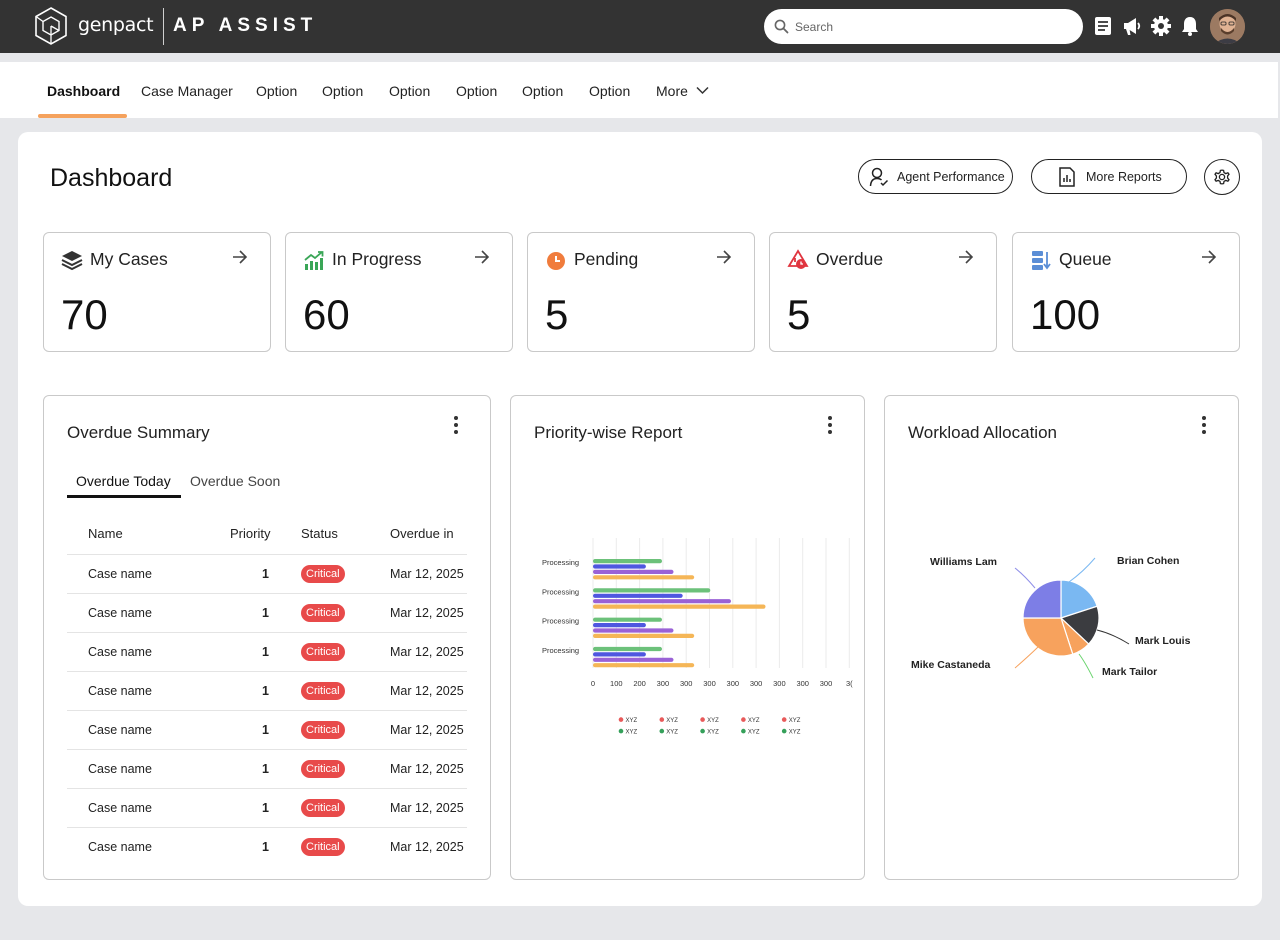 This screenshot has height=940, width=1280. Describe the element at coordinates (1085, 259) in the screenshot. I see `stat-label: Queue` at that location.